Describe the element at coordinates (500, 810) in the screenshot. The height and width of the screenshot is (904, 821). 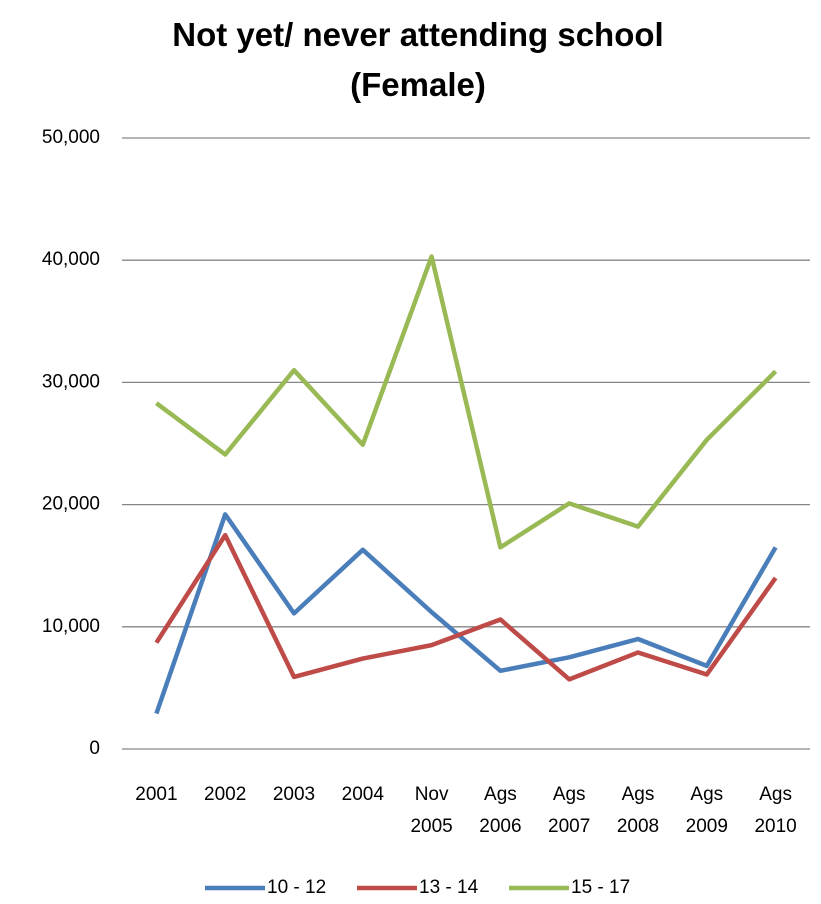
I see `x-tick-label: Ags 2006` at that location.